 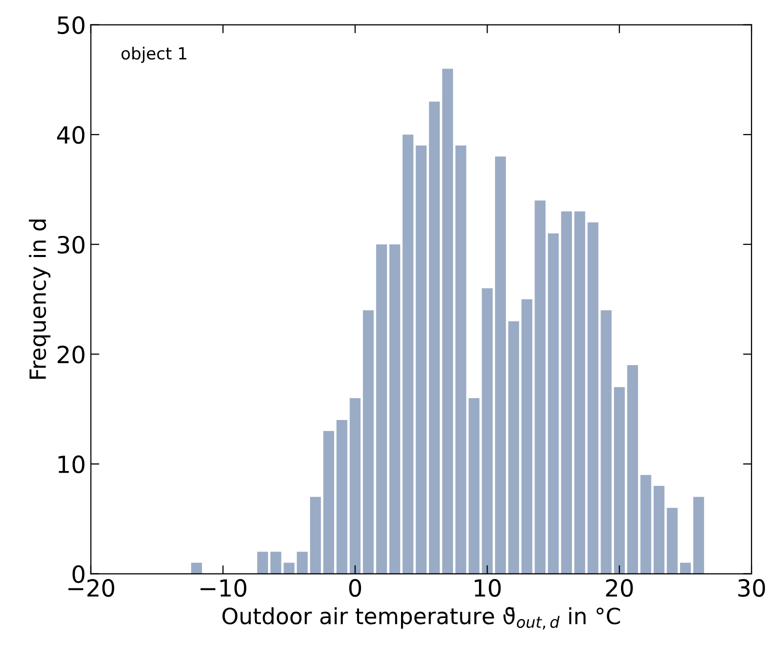 What do you see at coordinates (421, 618) in the screenshot?
I see `x-axis-title: Outdoor air temperature ϑ̄$_{out,d}$ in °C` at bounding box center [421, 618].